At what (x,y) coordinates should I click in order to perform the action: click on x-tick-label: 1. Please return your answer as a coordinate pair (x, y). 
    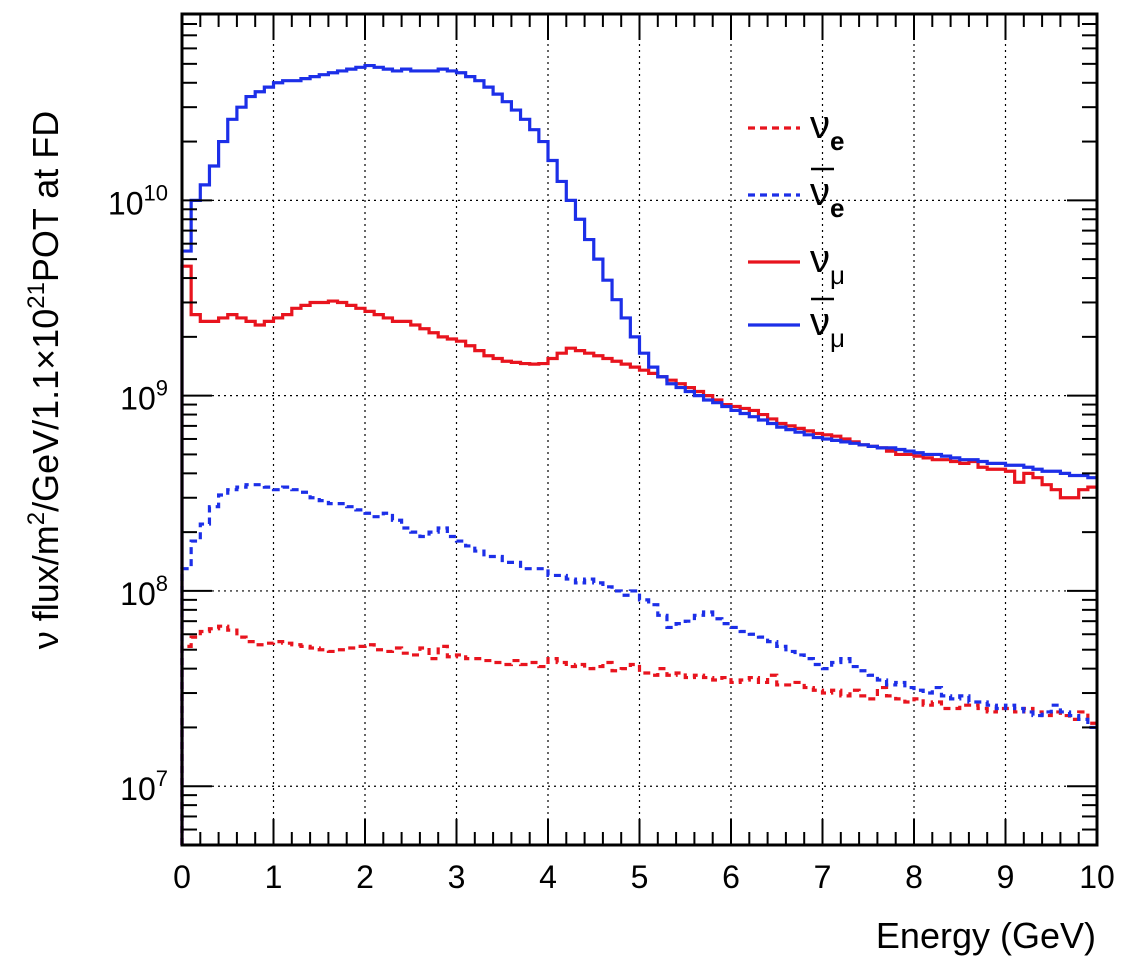
    Looking at the image, I should click on (274, 877).